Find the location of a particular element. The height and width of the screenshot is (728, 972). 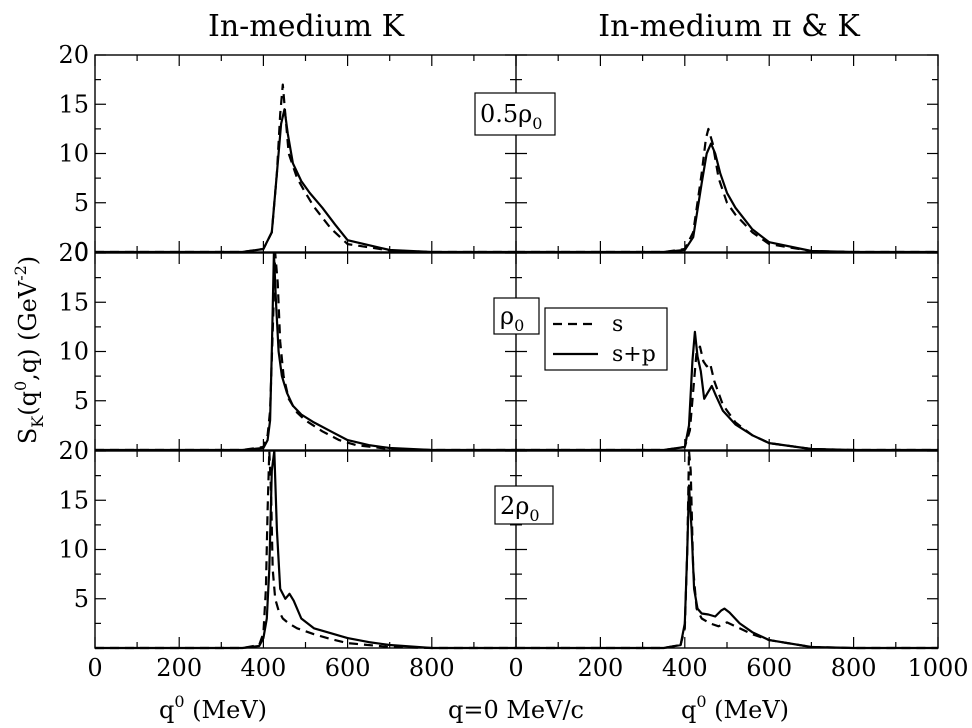

column-title-left: In-medium K is located at coordinates (306, 26).